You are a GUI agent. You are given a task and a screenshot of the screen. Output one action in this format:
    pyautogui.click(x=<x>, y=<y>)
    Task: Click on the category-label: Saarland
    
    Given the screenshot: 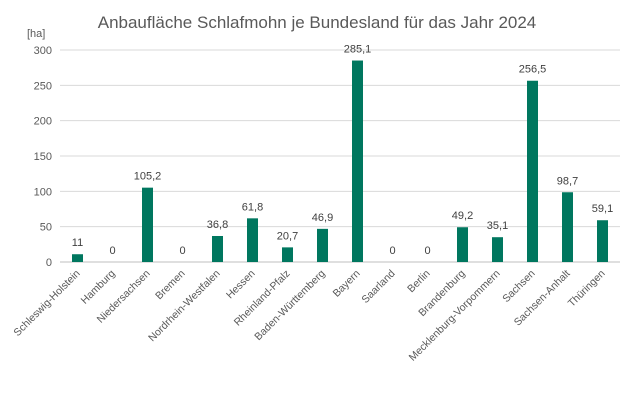 What is the action you would take?
    pyautogui.click(x=378, y=287)
    